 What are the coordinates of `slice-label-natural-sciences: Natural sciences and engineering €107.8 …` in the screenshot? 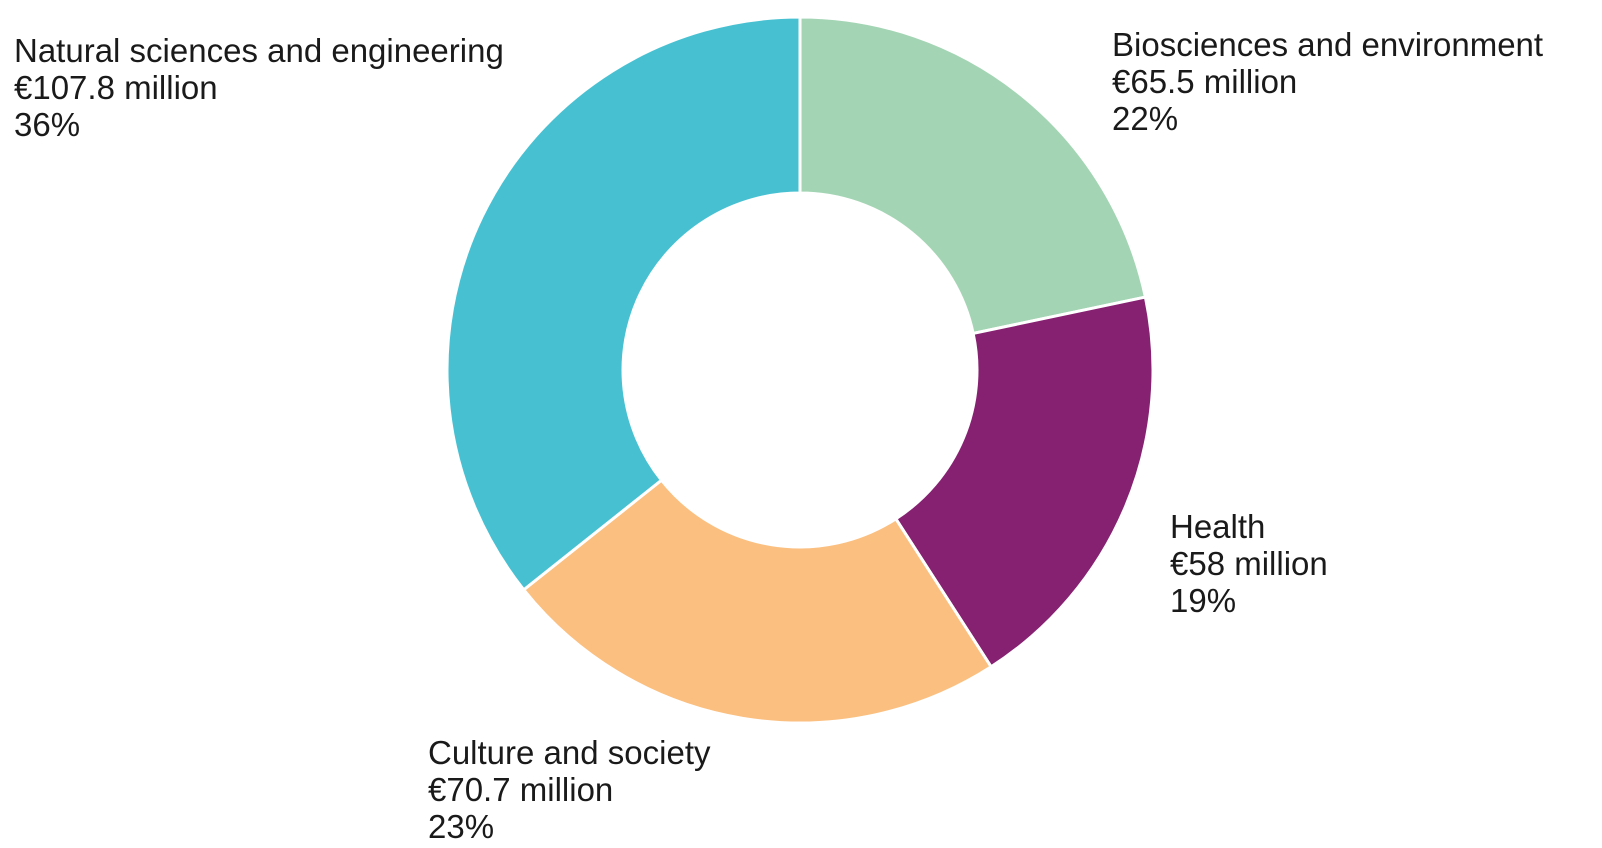 It's located at (259, 87).